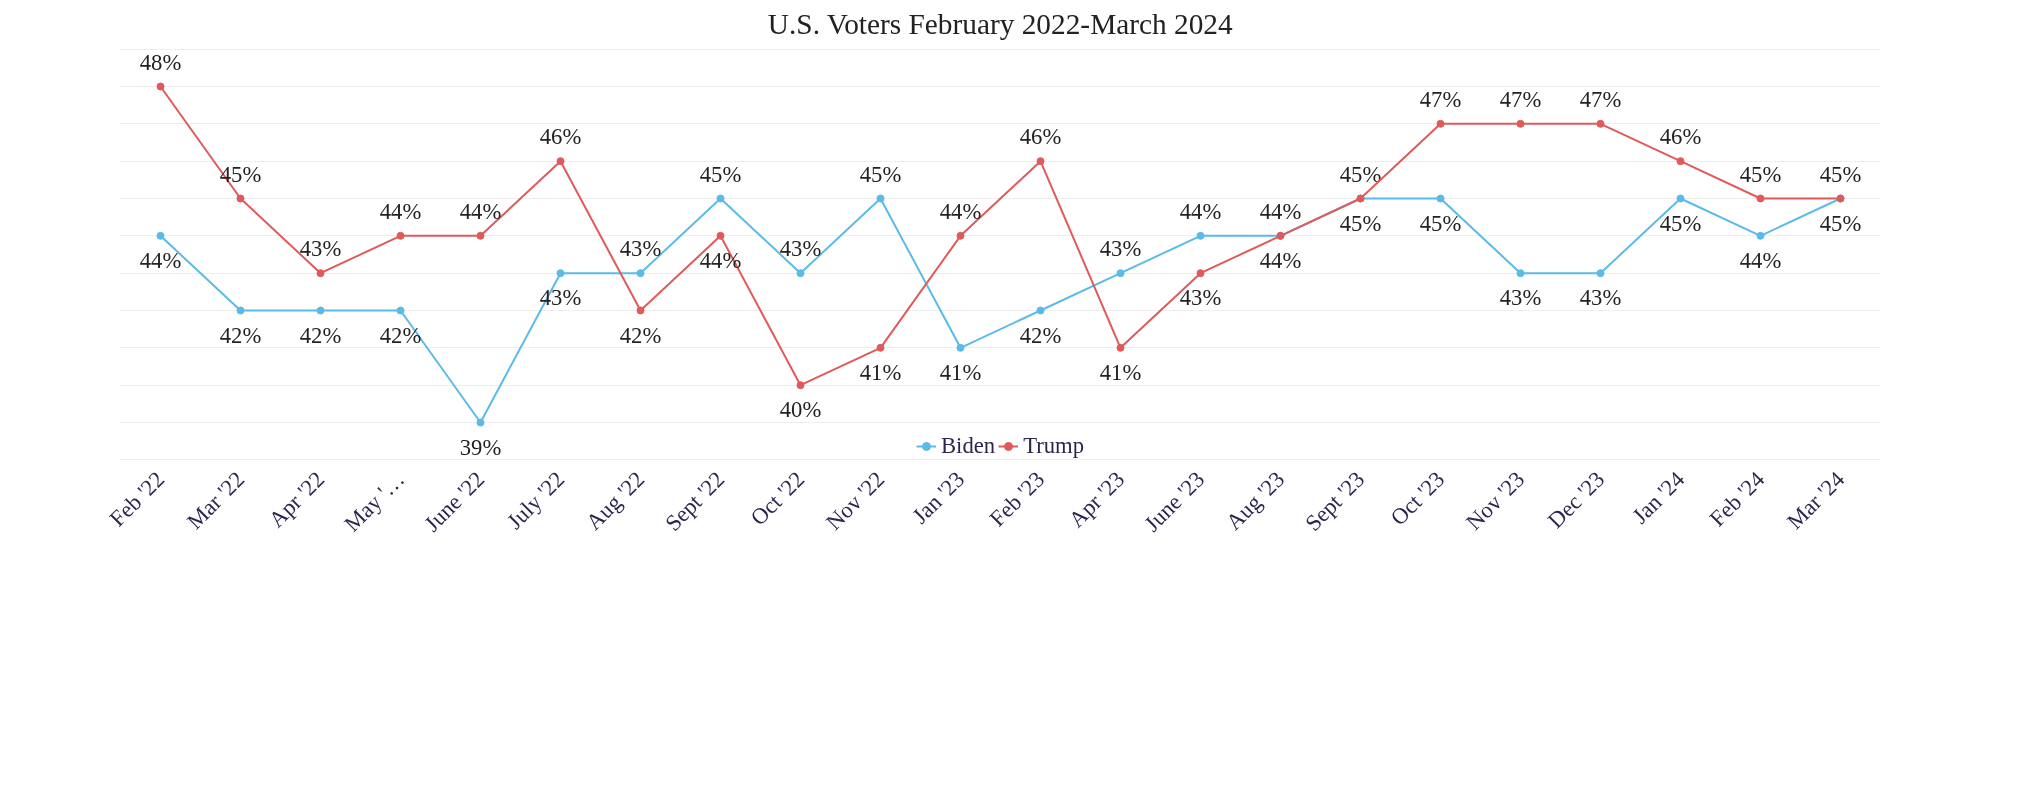  Describe the element at coordinates (454, 501) in the screenshot. I see `x-tick-label: June '22` at that location.